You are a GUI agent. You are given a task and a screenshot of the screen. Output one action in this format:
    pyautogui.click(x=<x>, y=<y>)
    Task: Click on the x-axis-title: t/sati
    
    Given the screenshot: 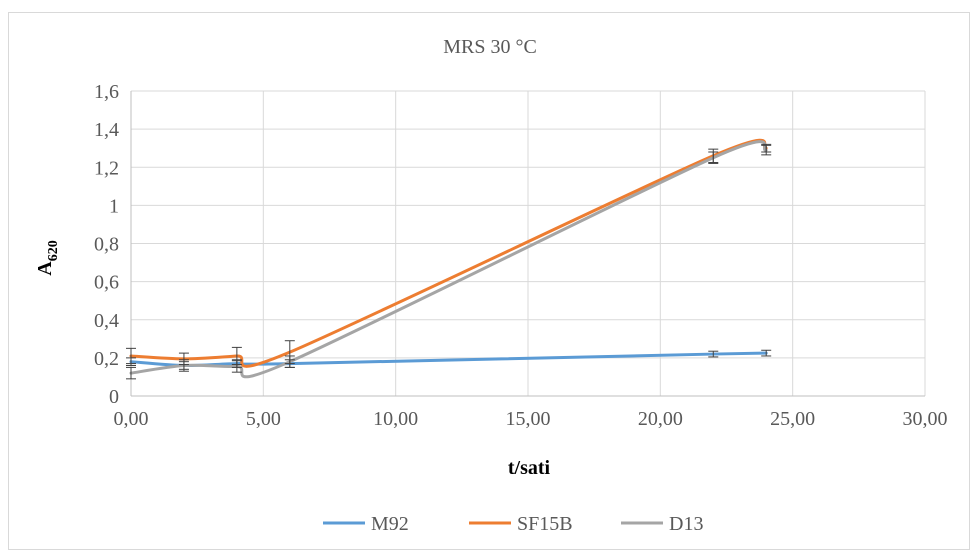 What is the action you would take?
    pyautogui.click(x=529, y=468)
    